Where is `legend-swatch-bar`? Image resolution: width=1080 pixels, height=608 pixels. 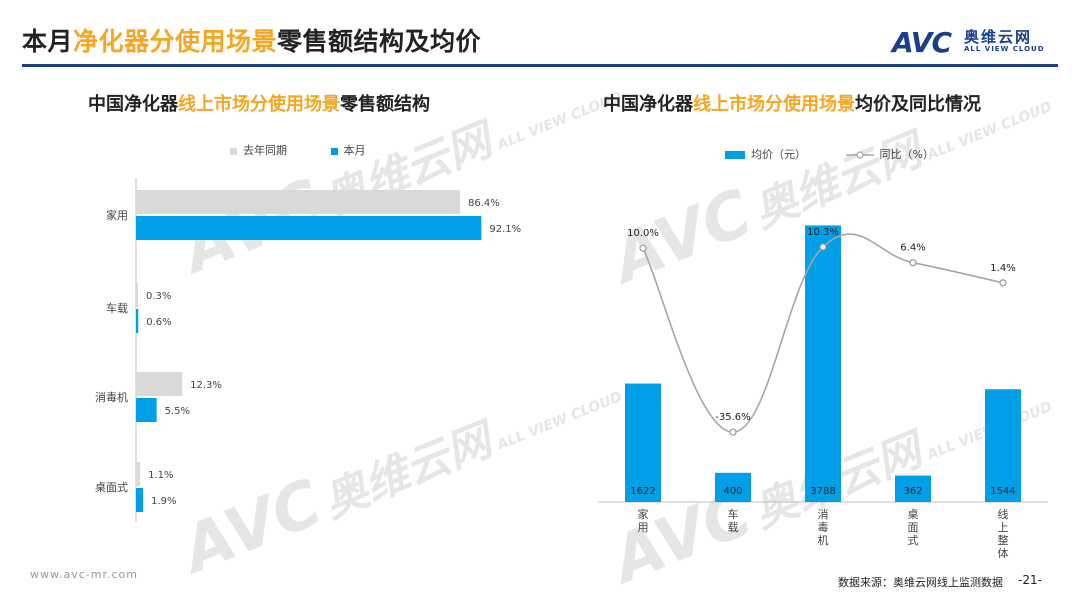 legend-swatch-bar is located at coordinates (735, 155).